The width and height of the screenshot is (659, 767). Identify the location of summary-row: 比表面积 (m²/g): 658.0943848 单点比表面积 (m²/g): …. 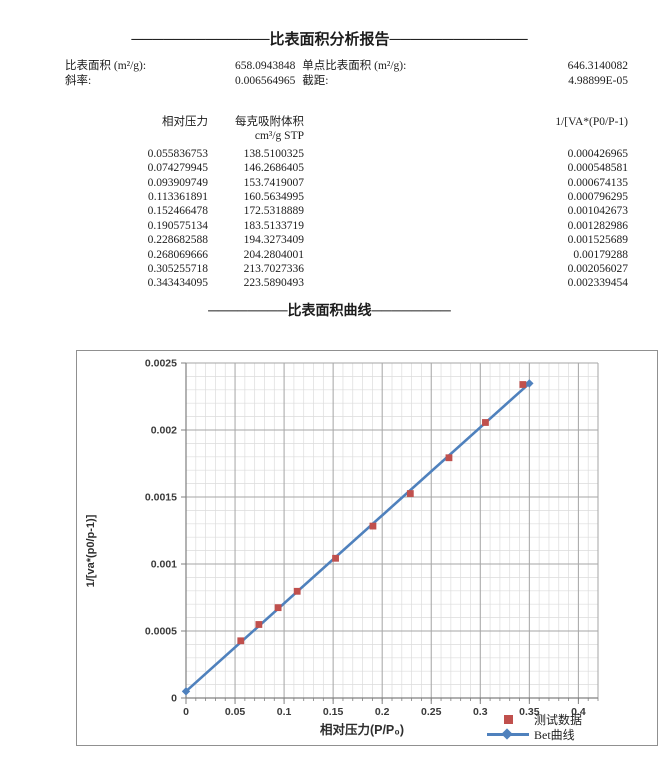
(346, 66).